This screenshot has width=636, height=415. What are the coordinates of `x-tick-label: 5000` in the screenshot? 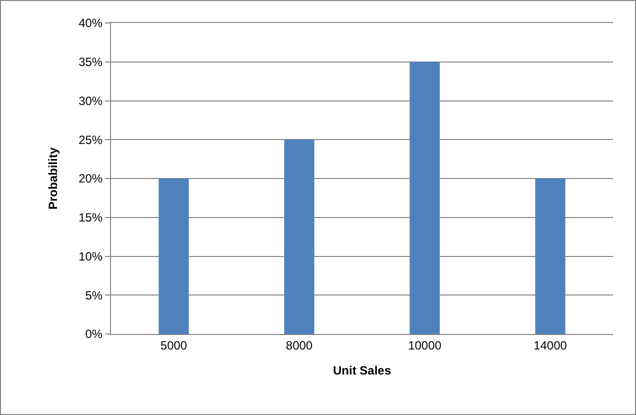 It's located at (174, 345).